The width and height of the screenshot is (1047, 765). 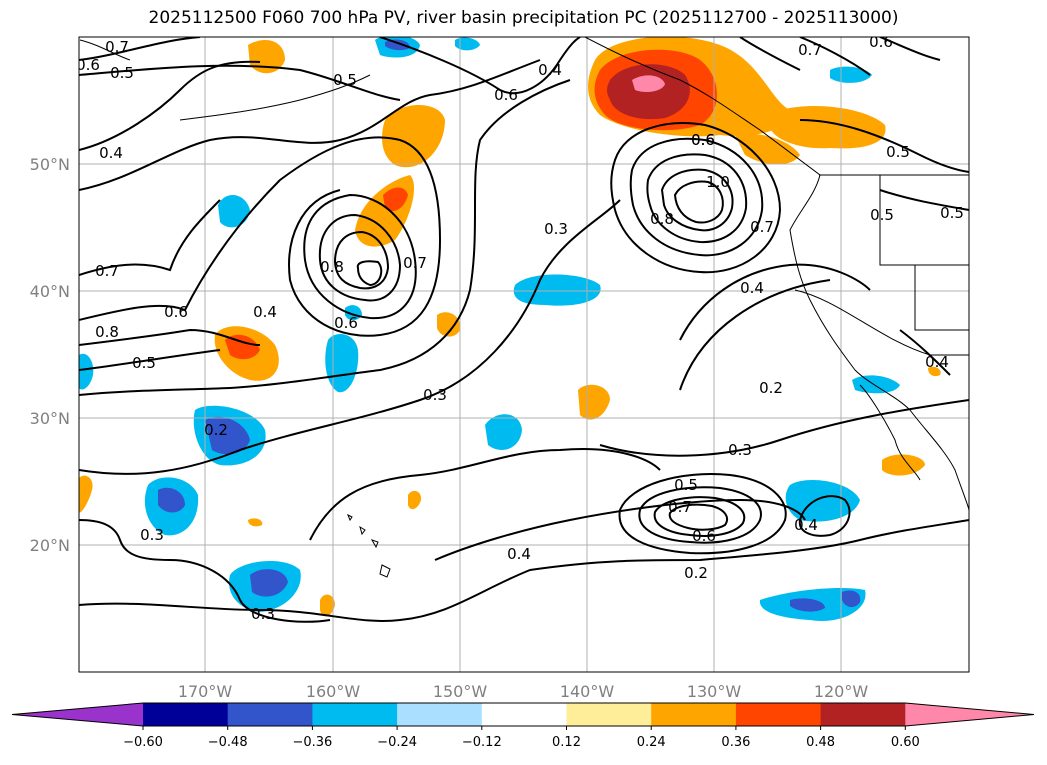 What do you see at coordinates (566, 742) in the screenshot?
I see `colorbar-tick-label: 0.12` at bounding box center [566, 742].